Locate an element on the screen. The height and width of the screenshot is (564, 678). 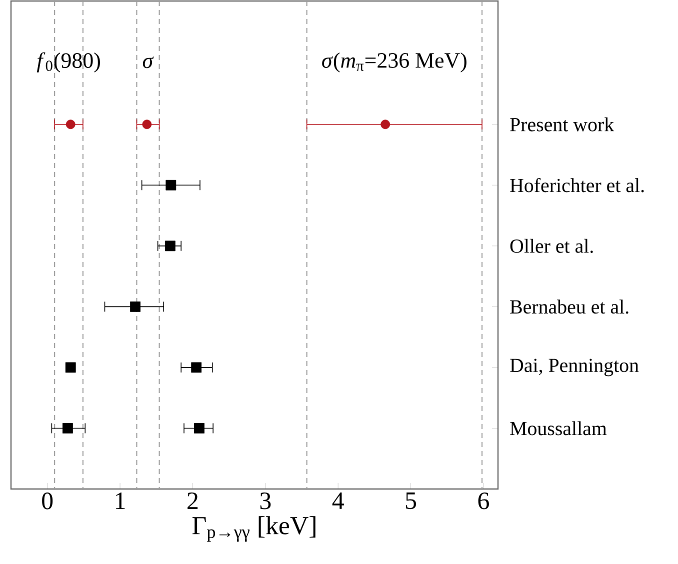
y-tick-label: Present work is located at coordinates (562, 124).